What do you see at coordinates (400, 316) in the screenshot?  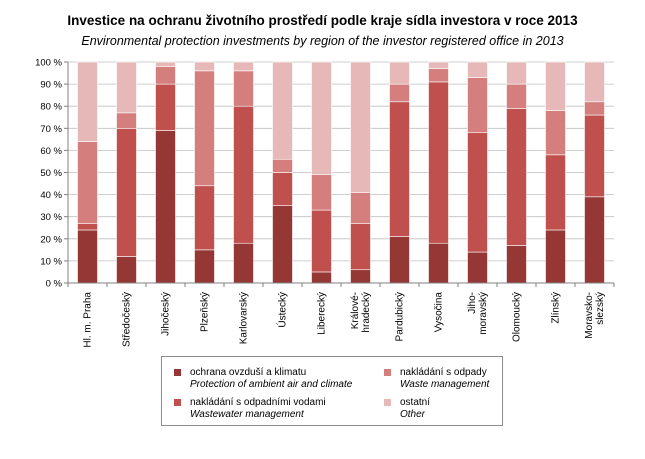 I see `x-category-label: Pardubický` at bounding box center [400, 316].